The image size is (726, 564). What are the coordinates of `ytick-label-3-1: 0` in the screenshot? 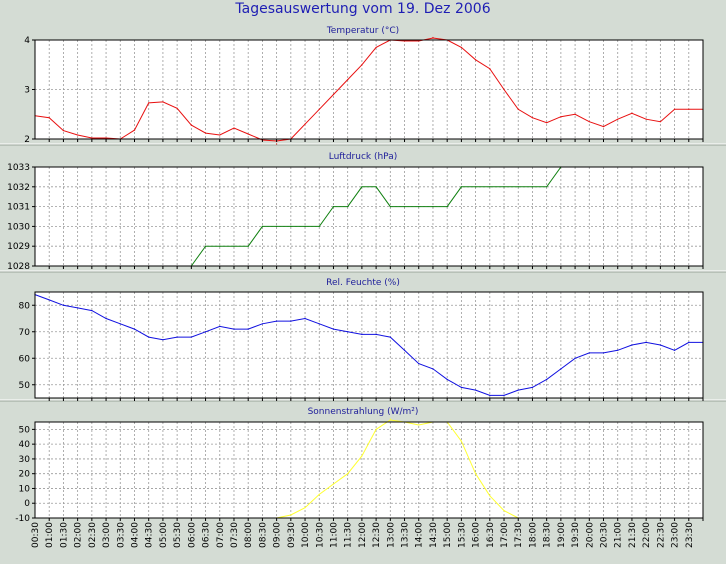 It's located at (27, 504).